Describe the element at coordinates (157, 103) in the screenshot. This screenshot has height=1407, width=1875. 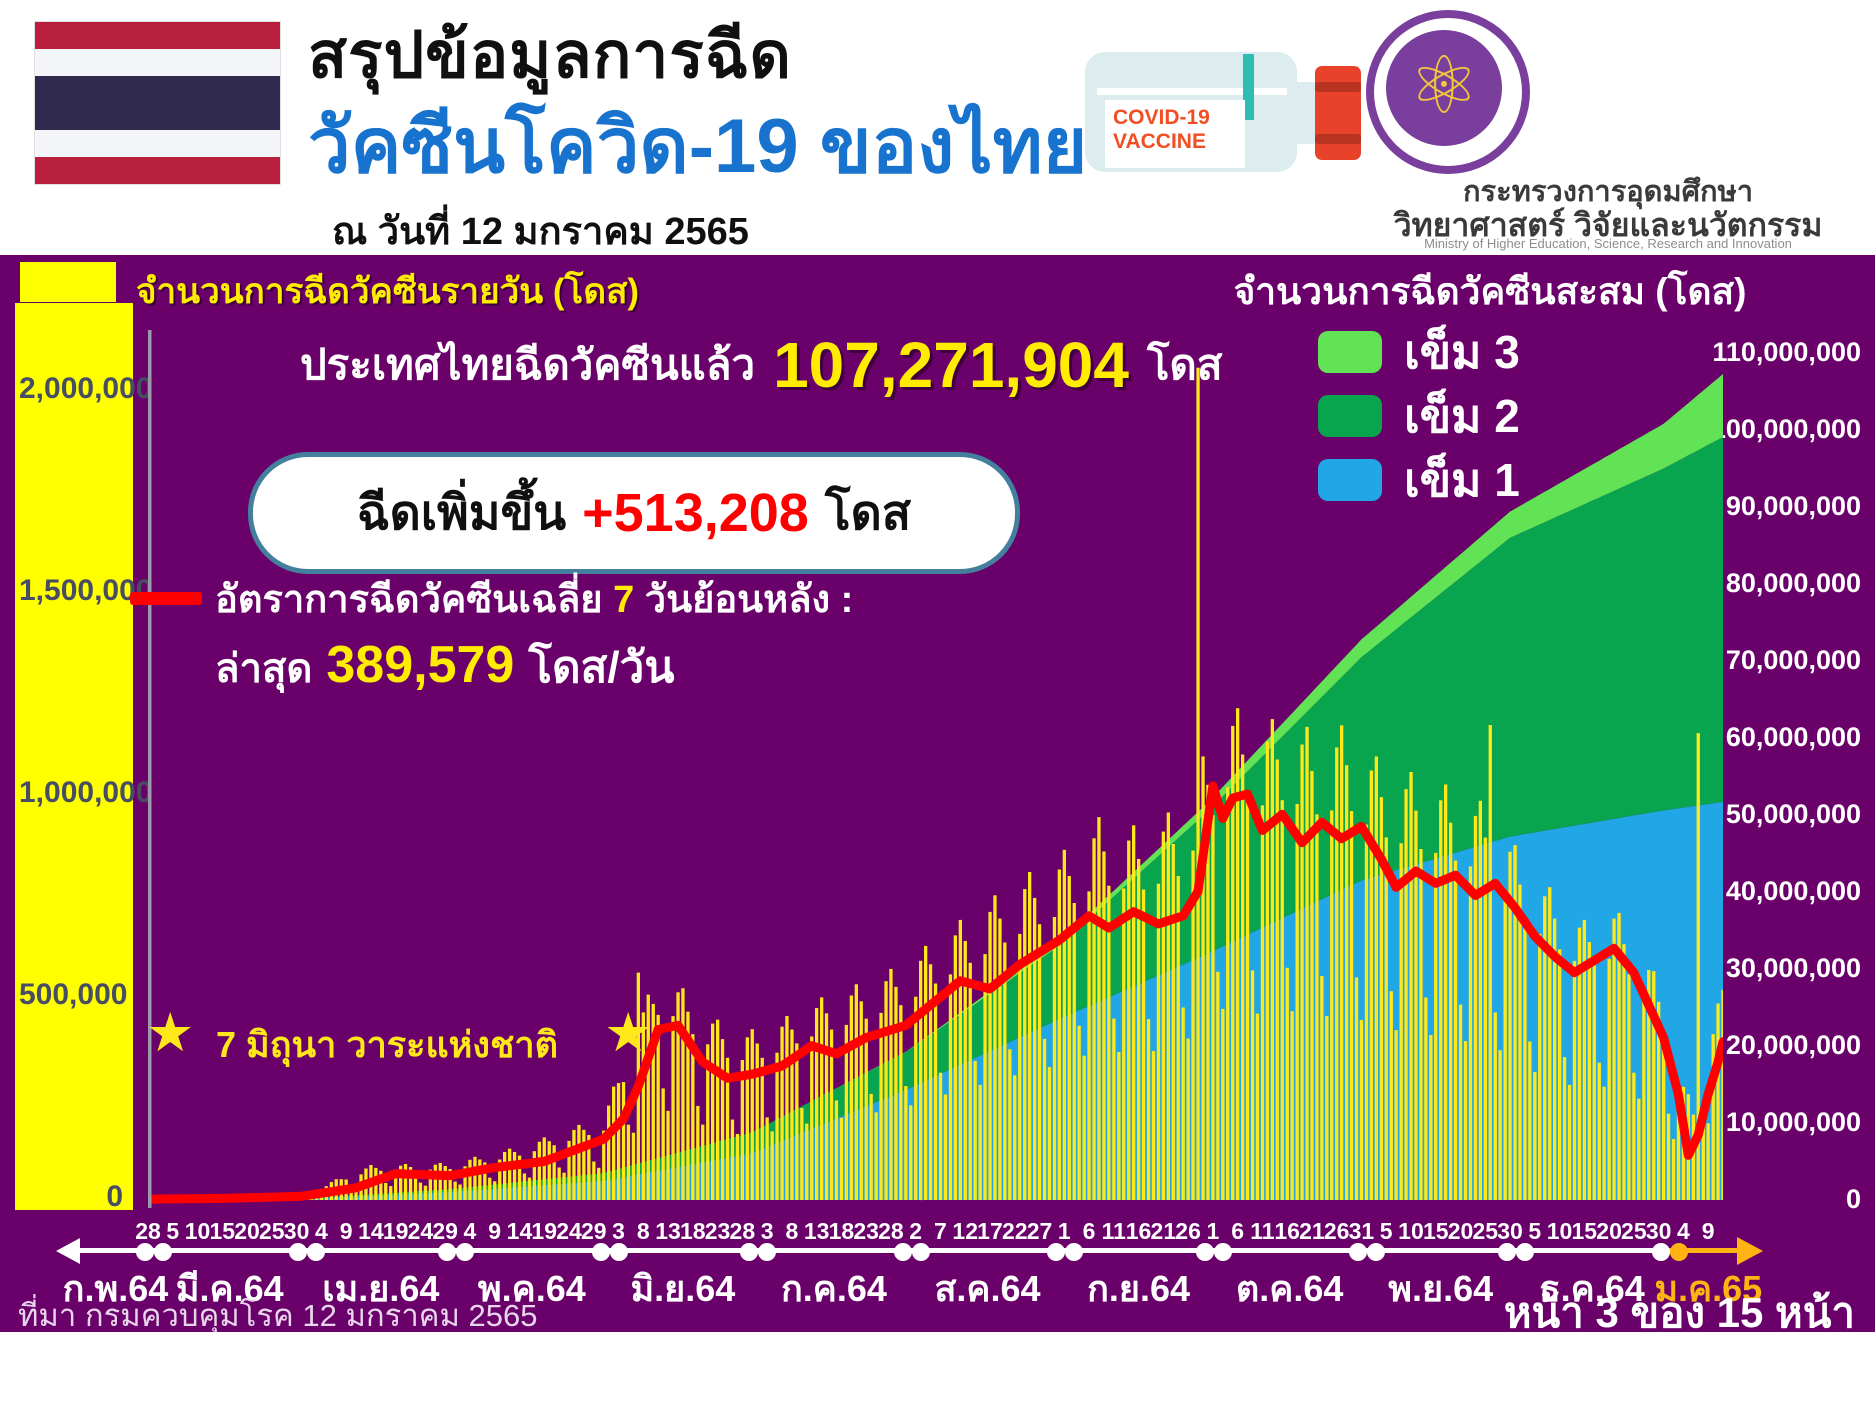
I see `flag-stripe-navy` at that location.